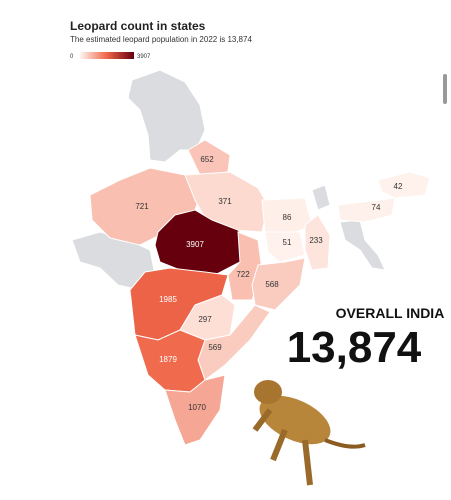  Describe the element at coordinates (243, 274) in the screenshot. I see `region-label: 722` at that location.